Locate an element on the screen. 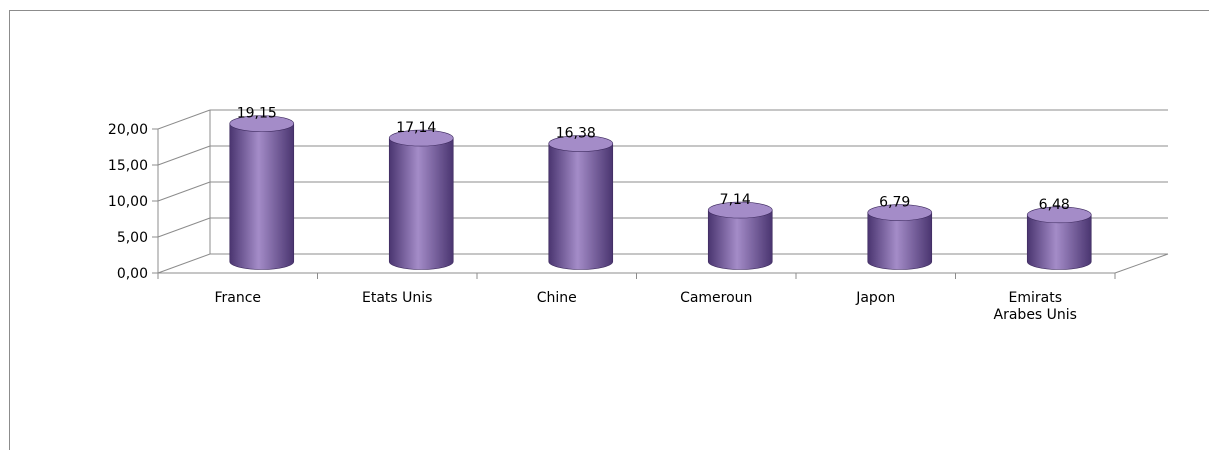 Image resolution: width=1209 pixels, height=450 pixels. bar-france is located at coordinates (262, 192).